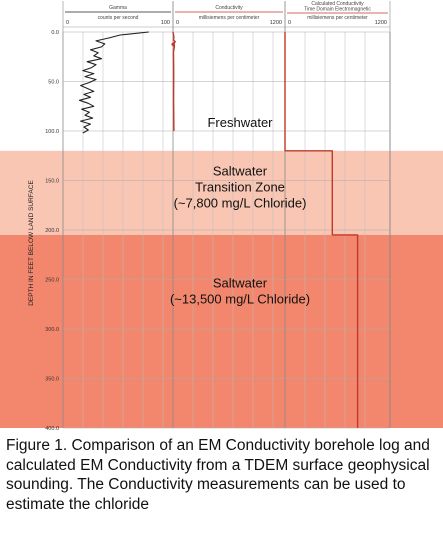 Image resolution: width=443 pixels, height=543 pixels. I want to click on y-tick-label: 200.0, so click(52, 231).